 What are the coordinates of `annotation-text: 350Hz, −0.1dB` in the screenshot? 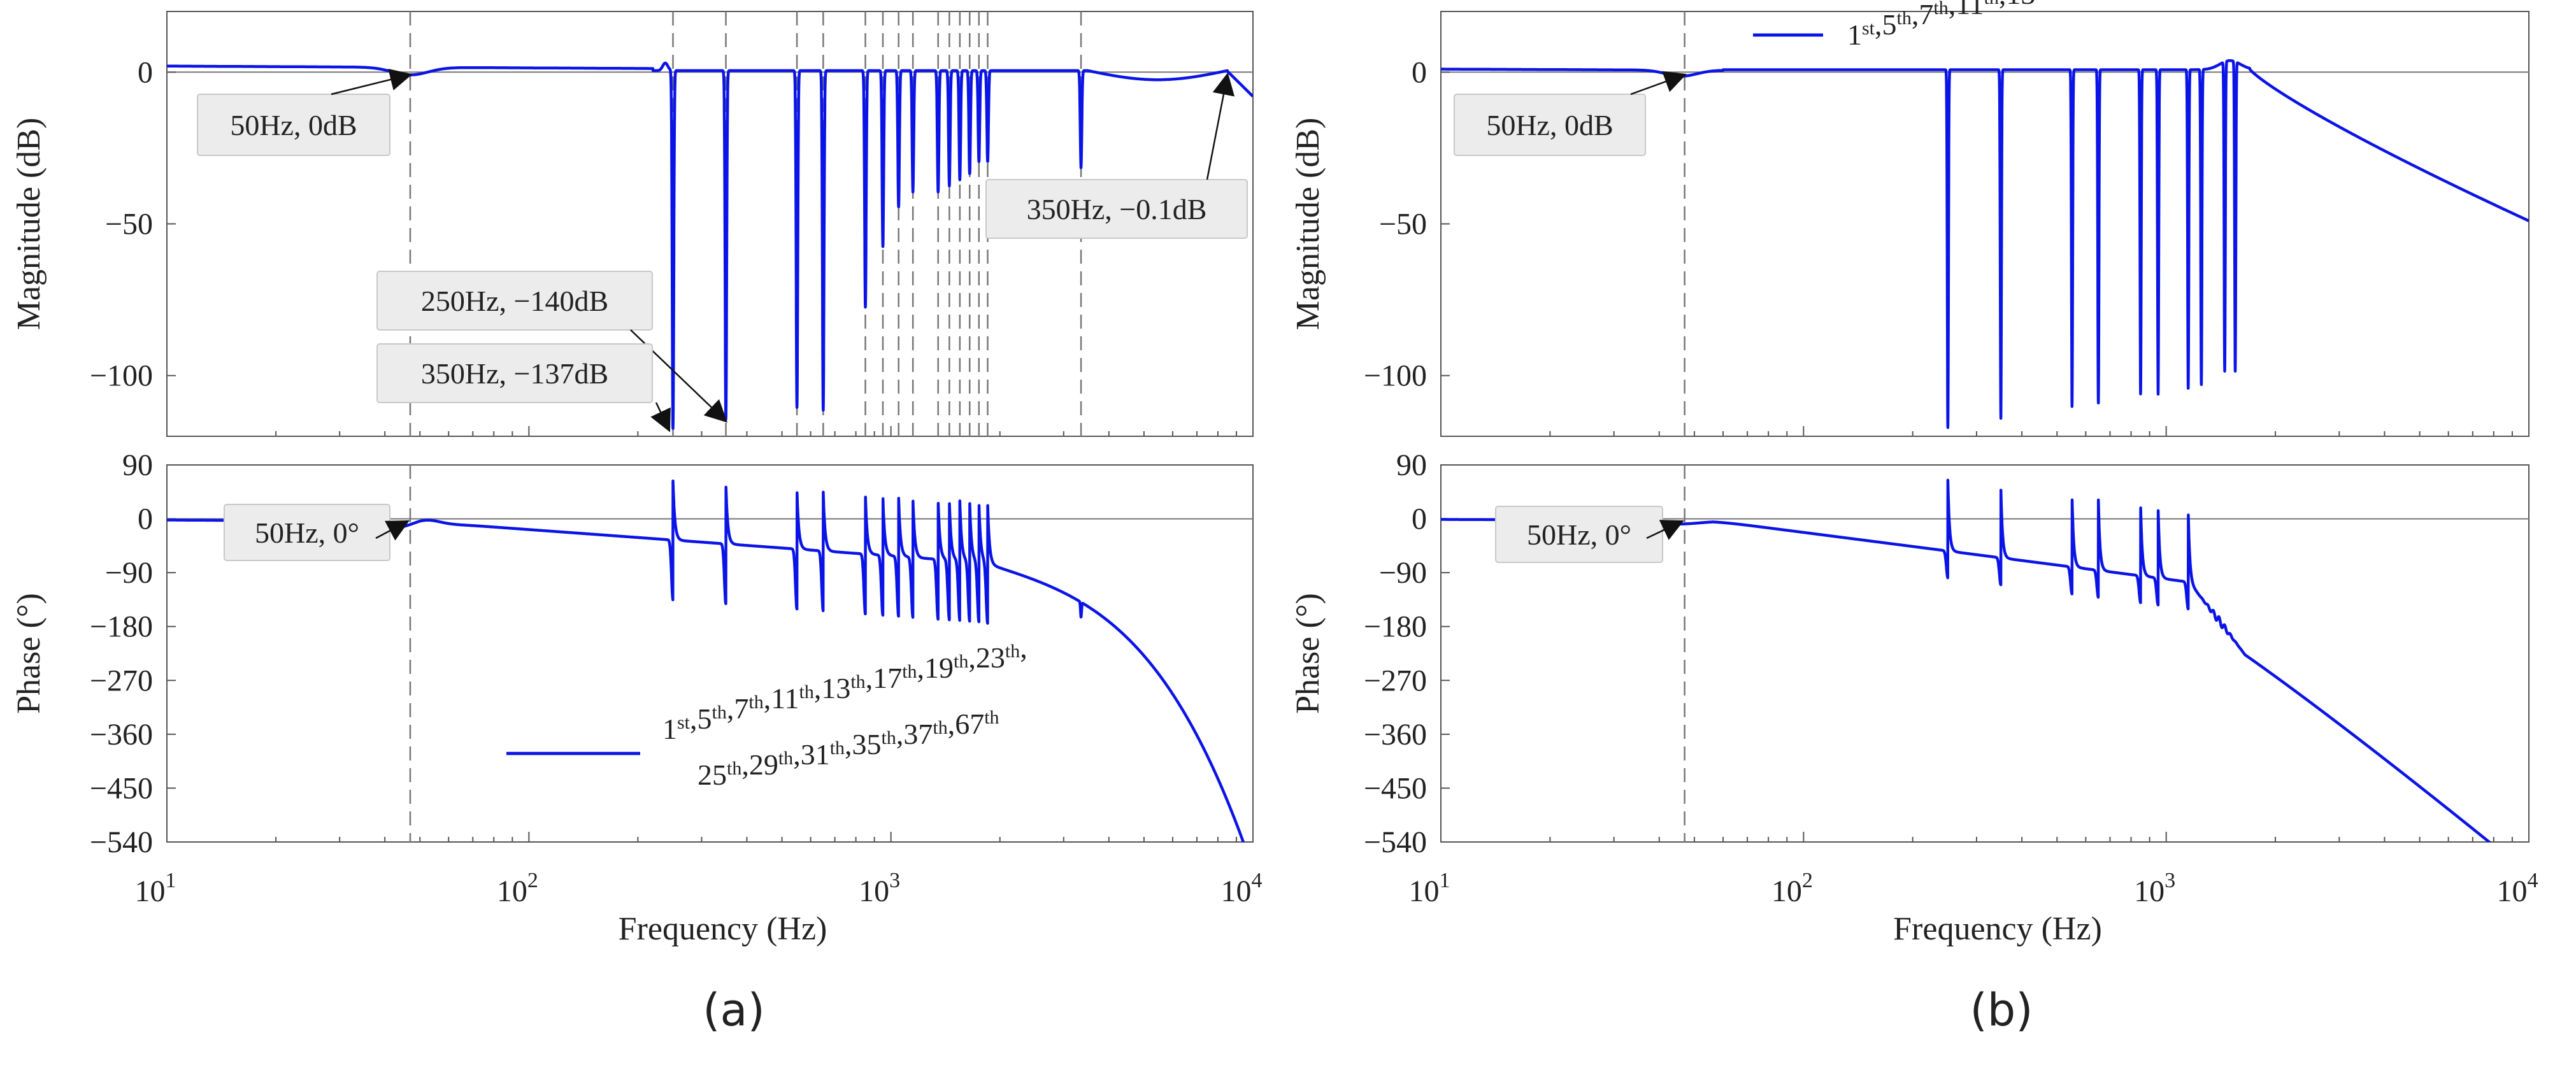 It's located at (1117, 209).